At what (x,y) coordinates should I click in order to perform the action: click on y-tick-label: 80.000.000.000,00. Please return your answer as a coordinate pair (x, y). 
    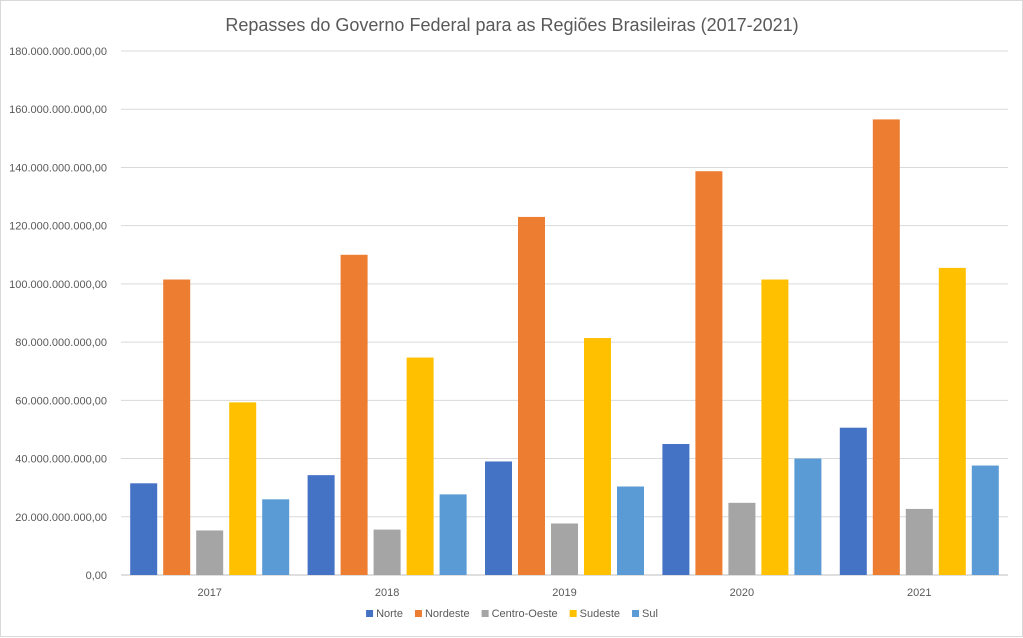
    Looking at the image, I should click on (61, 343).